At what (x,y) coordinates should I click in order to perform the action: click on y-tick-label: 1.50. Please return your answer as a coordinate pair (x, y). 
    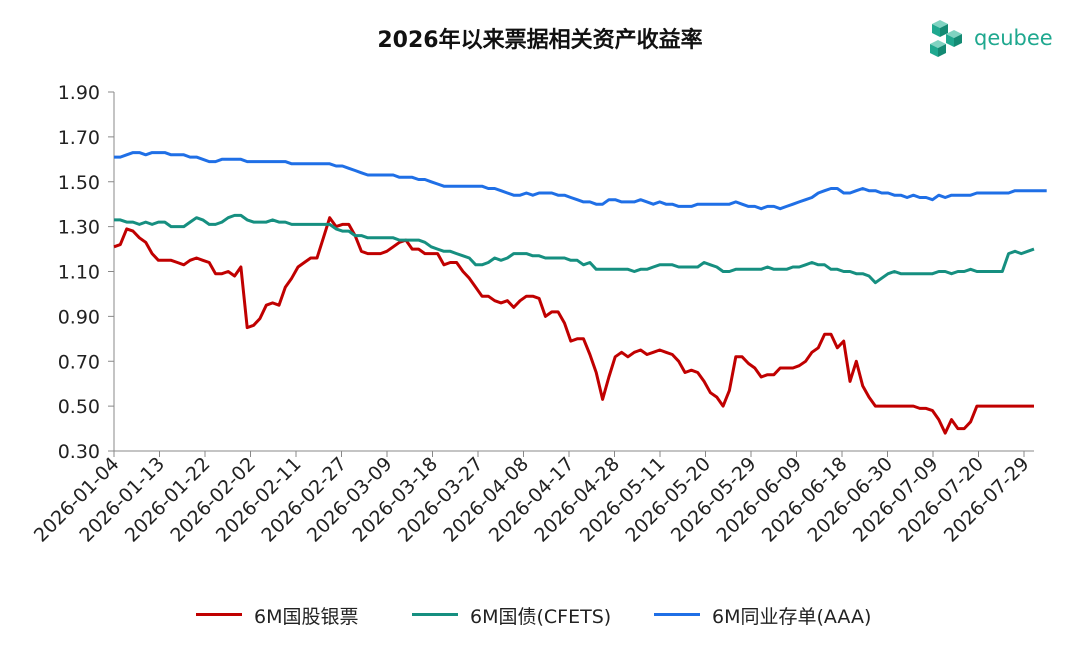
    Looking at the image, I should click on (79, 183).